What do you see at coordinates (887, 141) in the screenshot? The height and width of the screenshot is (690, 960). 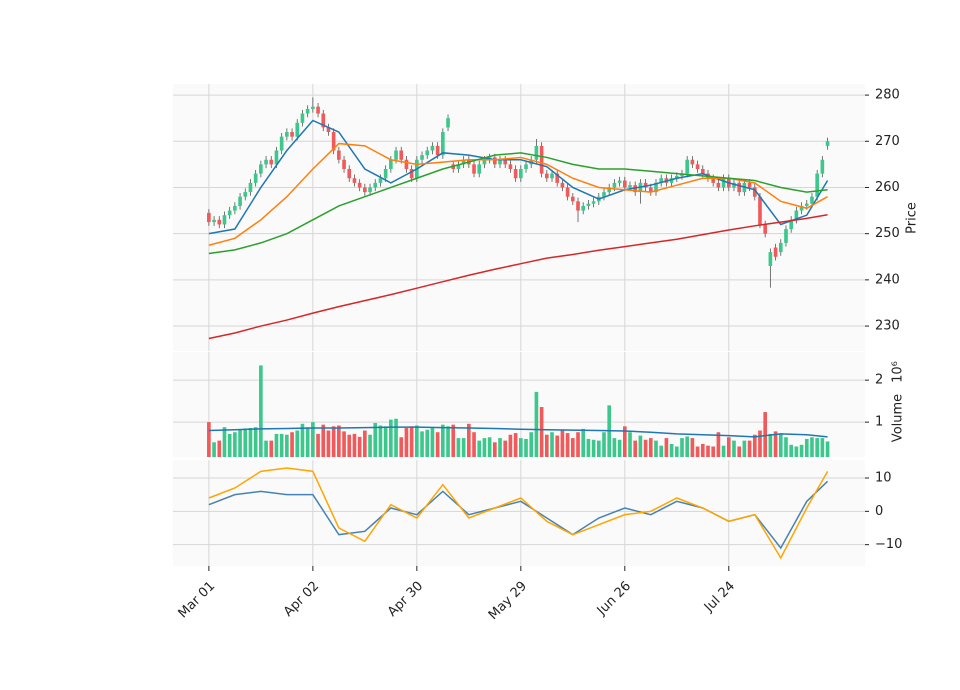 I see `y-tick-label: 270` at bounding box center [887, 141].